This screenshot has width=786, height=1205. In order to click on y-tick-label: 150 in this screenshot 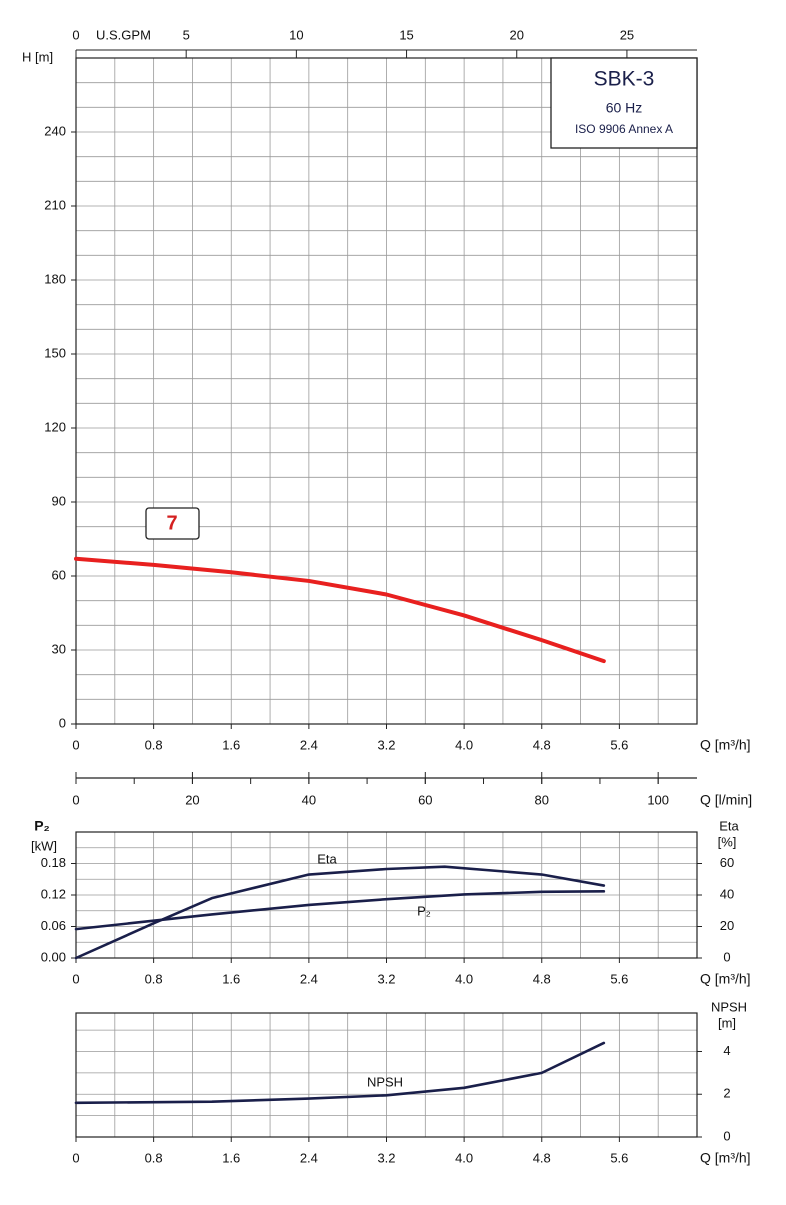, I will do `click(55, 352)`.